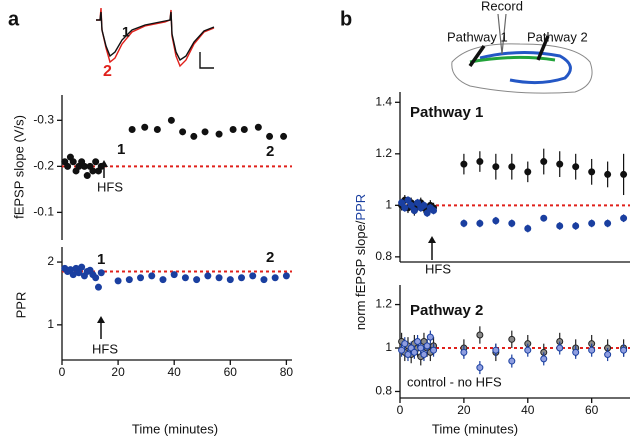 The height and width of the screenshot is (440, 640). What do you see at coordinates (360, 262) in the screenshot?
I see `y-axis-label: norm fEPSP slope/PPR` at bounding box center [360, 262].